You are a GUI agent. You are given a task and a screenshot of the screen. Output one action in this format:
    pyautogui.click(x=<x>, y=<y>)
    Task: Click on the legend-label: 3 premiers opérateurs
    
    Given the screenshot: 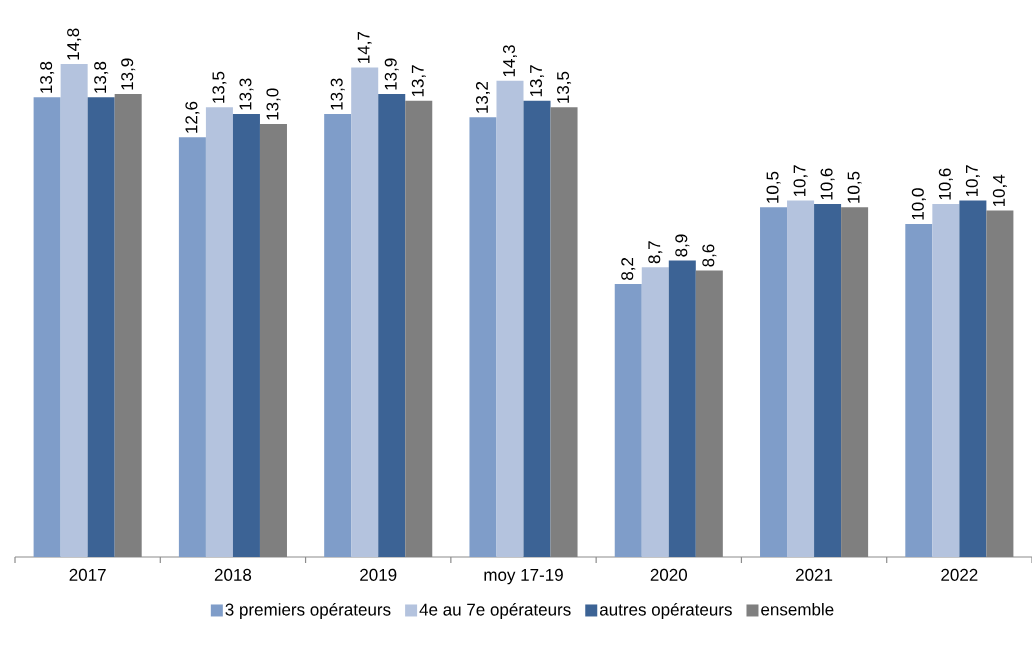 What is the action you would take?
    pyautogui.click(x=308, y=610)
    